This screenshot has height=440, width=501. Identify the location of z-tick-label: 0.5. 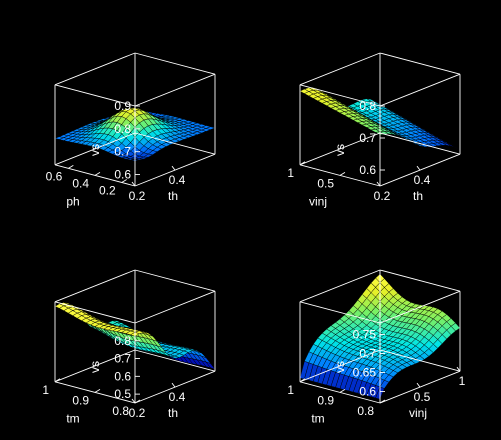
(122, 394).